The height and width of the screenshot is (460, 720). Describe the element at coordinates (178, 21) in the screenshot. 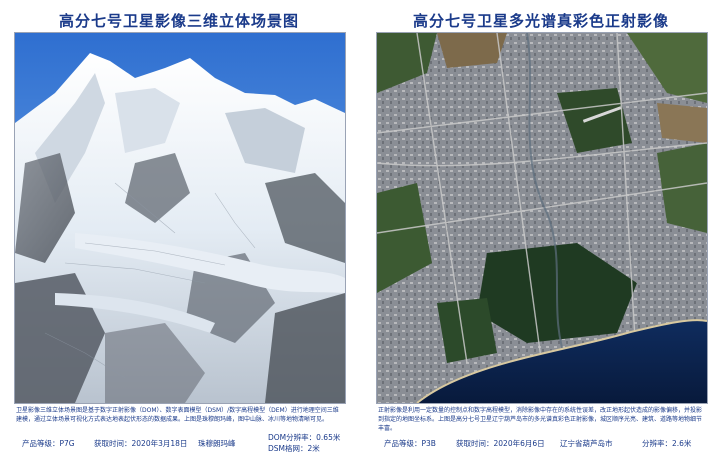

I see `left-title: 高分七号卫星影像三维立体场景图` at that location.